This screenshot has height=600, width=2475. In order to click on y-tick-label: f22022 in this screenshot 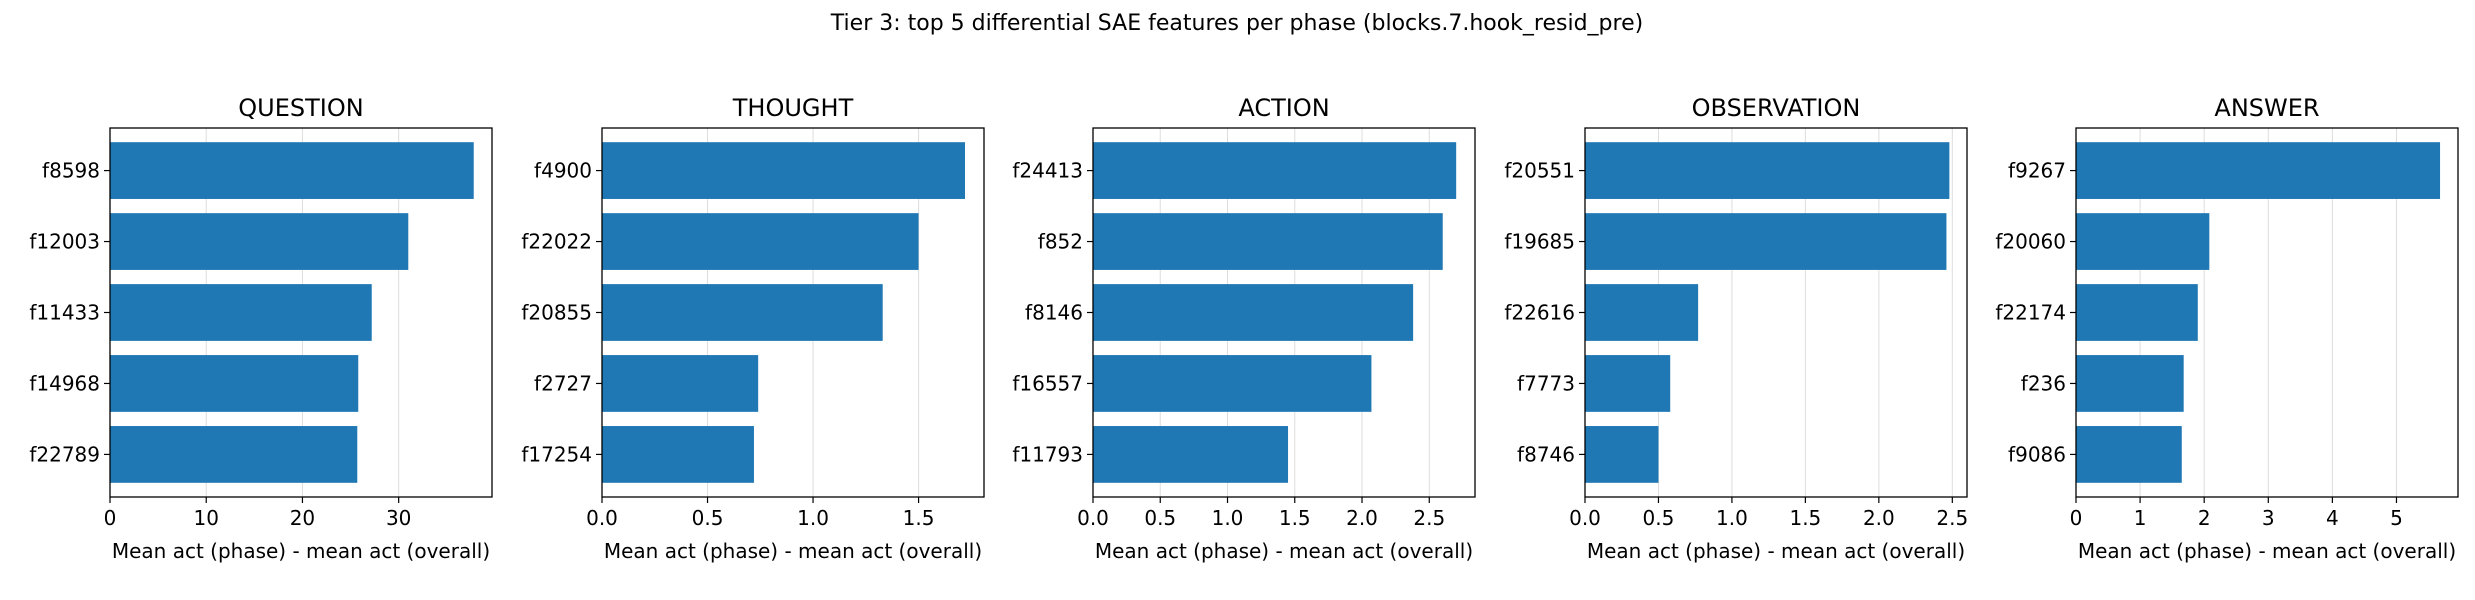, I will do `click(556, 242)`.